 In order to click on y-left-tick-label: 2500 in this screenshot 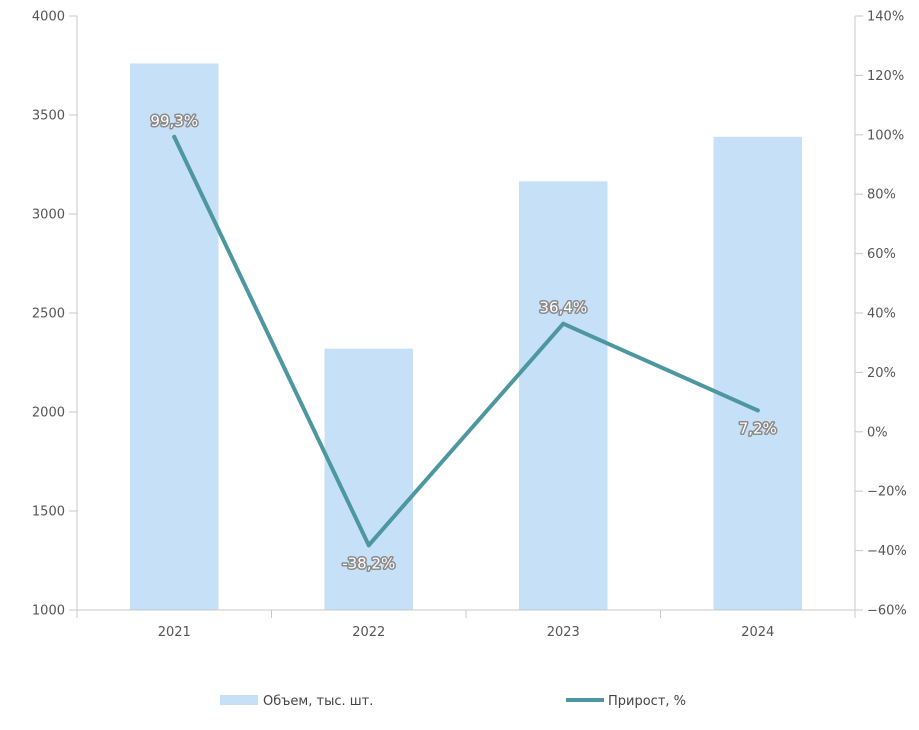, I will do `click(48, 314)`.